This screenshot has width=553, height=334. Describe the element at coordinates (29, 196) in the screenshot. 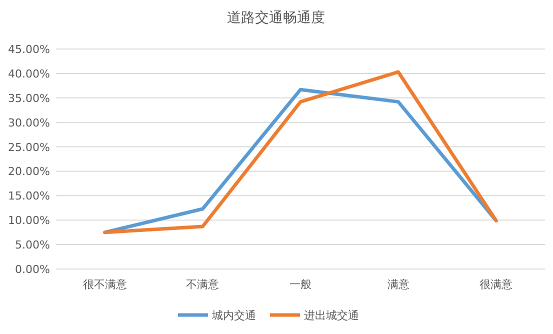

I see `y-tick-label: 15.00%` at that location.